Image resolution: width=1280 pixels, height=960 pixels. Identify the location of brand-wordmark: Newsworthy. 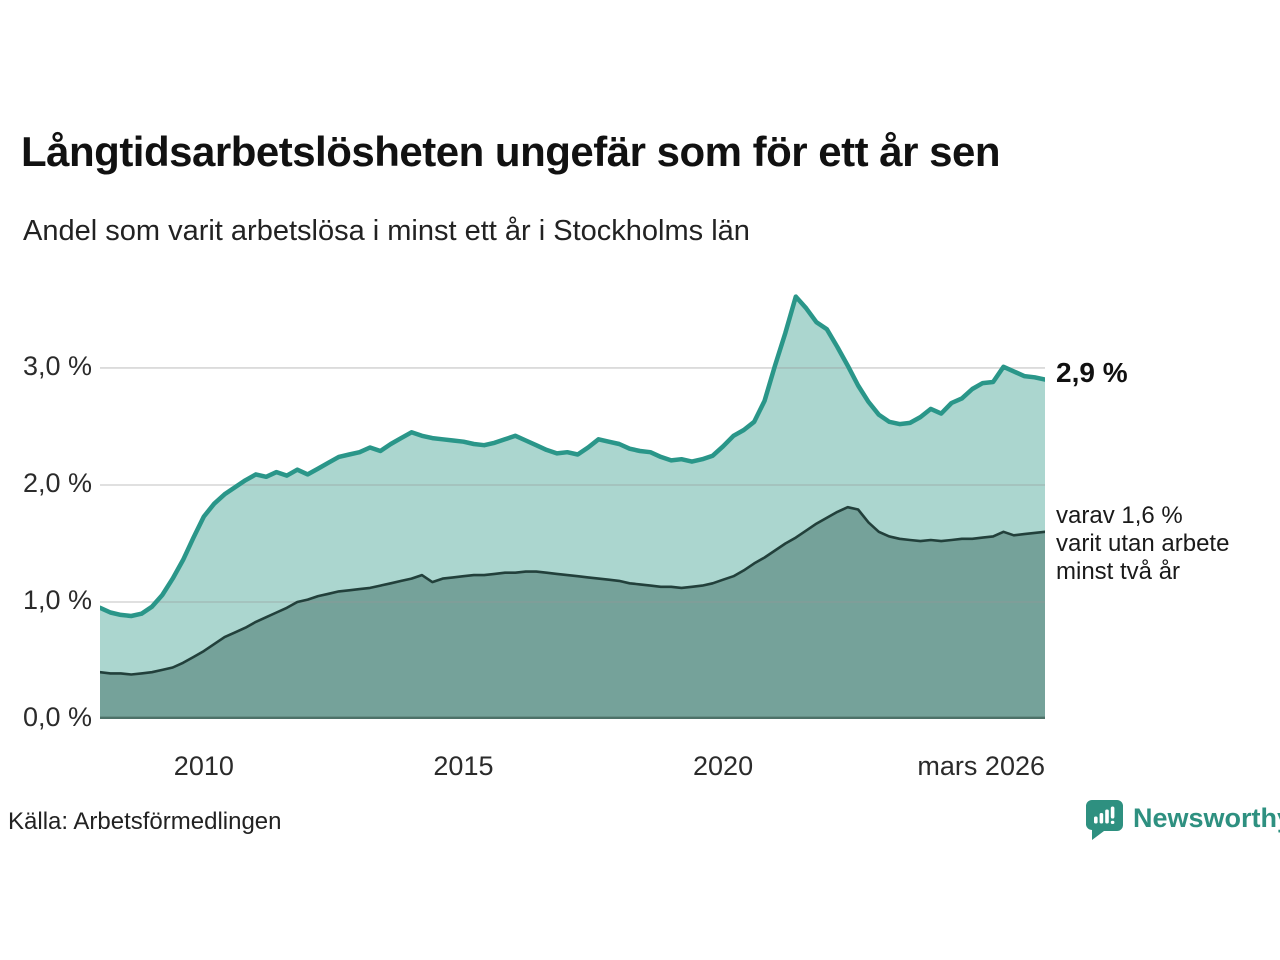
(1206, 818).